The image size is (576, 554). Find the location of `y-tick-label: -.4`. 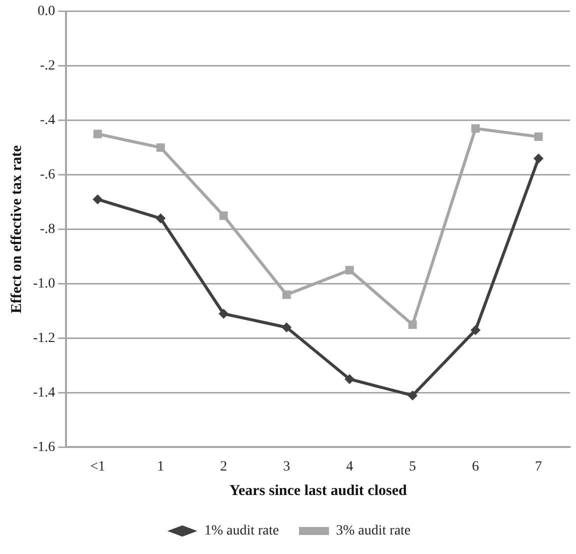

y-tick-label: -.4 is located at coordinates (48, 120).